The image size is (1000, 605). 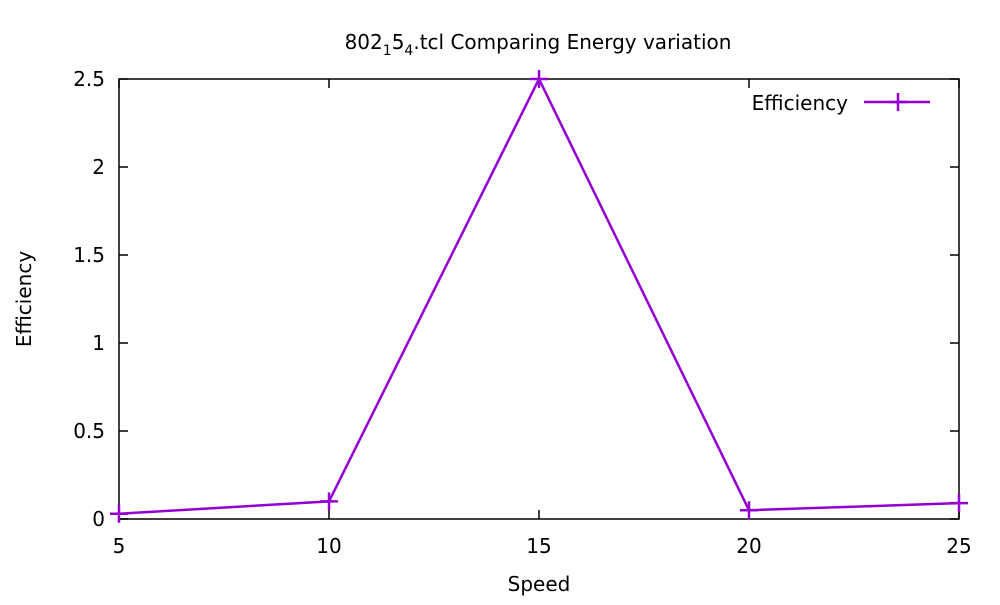 I want to click on x-axis-title: Speed, so click(x=539, y=584).